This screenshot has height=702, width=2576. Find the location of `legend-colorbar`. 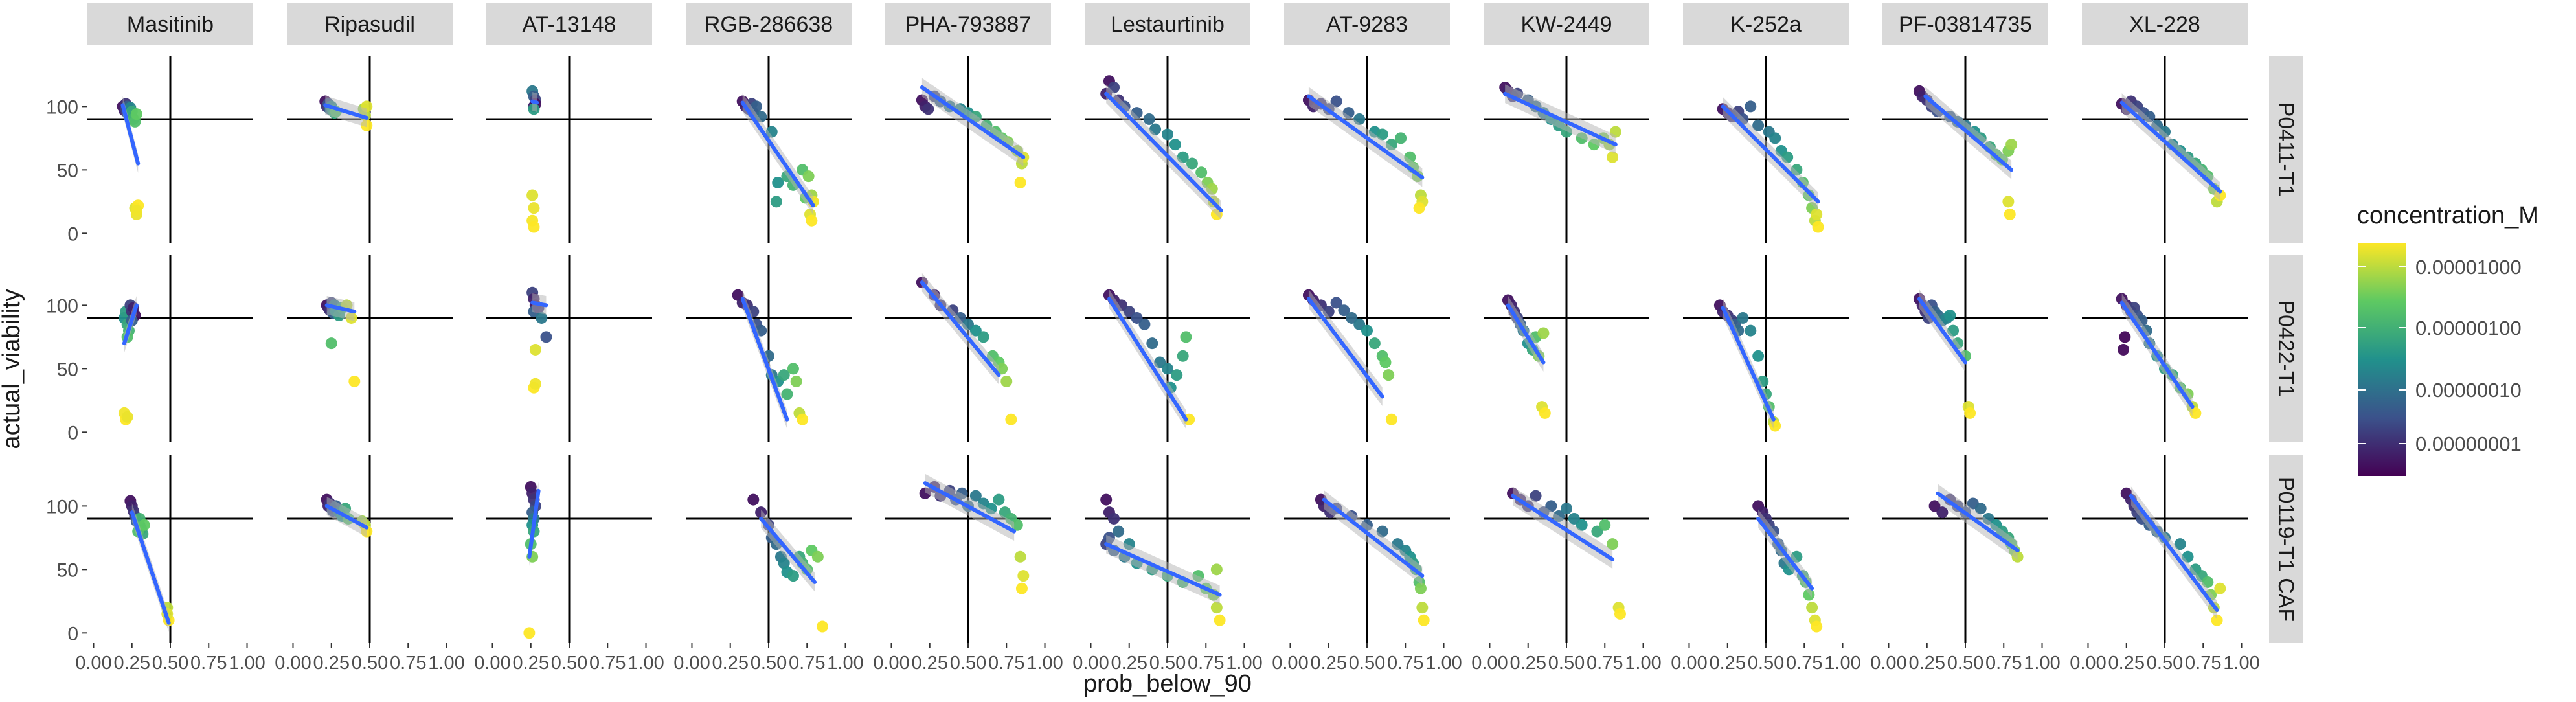

legend-colorbar is located at coordinates (2382, 359).